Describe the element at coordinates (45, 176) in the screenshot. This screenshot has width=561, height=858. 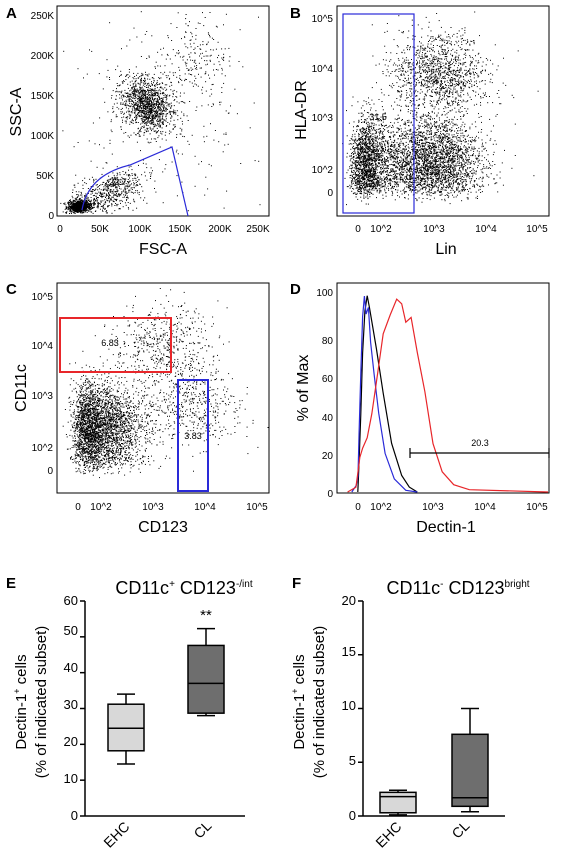
I see `y-tick-a-1: 50K` at that location.